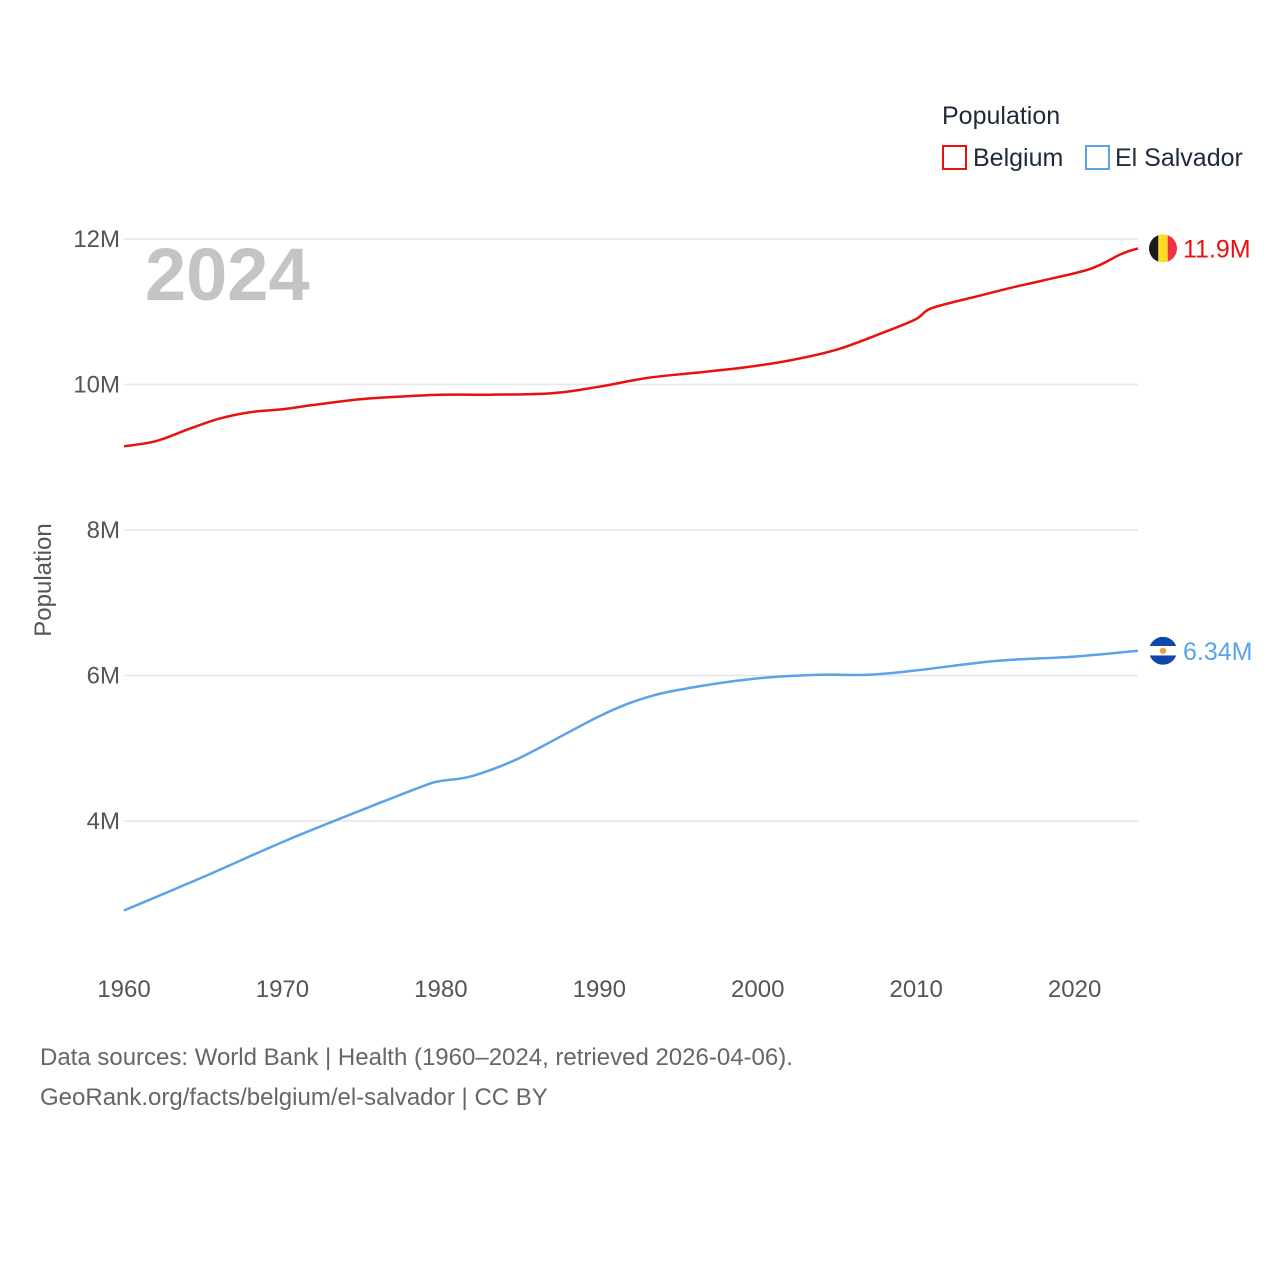 Image resolution: width=1280 pixels, height=1280 pixels. What do you see at coordinates (1217, 652) in the screenshot?
I see `end-label-el-salvador: 6.34M` at bounding box center [1217, 652].